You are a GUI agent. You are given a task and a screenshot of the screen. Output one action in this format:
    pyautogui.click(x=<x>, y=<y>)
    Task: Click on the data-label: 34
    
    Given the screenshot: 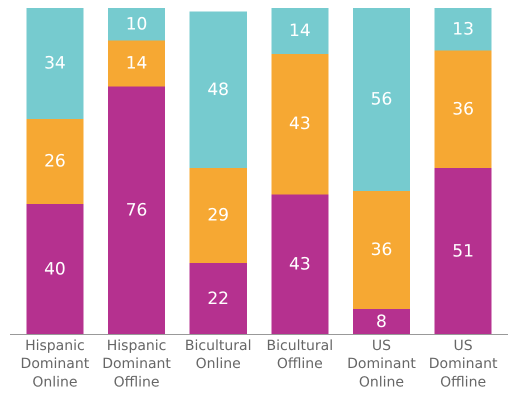 What is the action you would take?
    pyautogui.click(x=55, y=64)
    